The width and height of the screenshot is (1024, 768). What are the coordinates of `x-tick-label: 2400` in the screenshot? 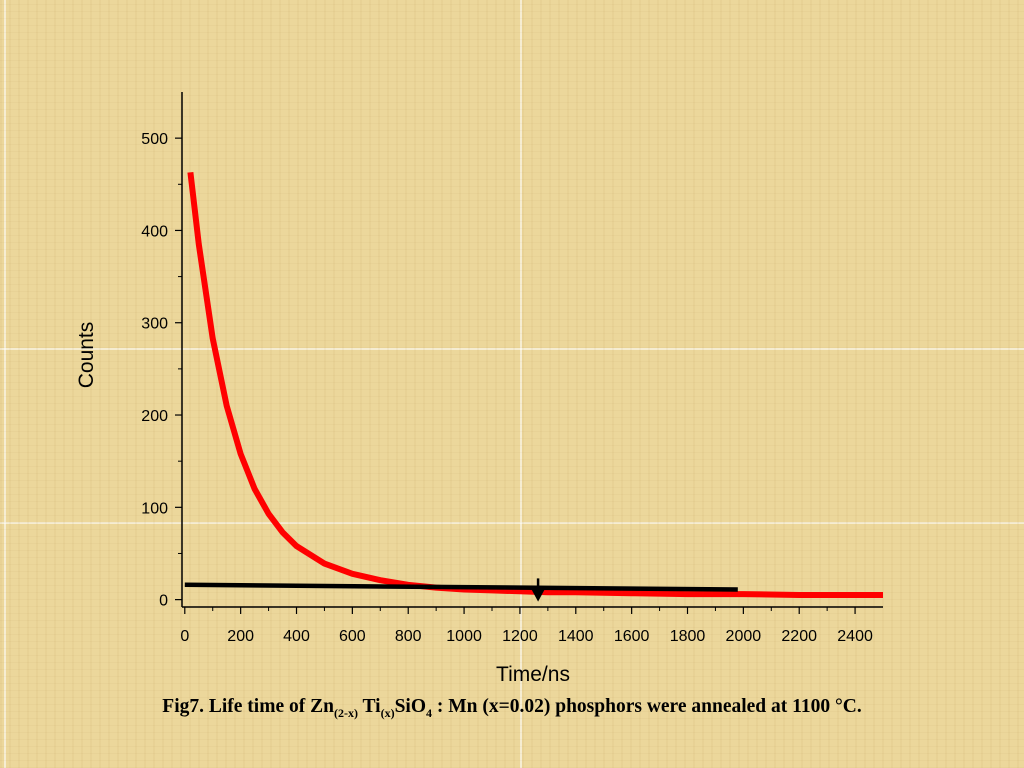 It's located at (855, 636).